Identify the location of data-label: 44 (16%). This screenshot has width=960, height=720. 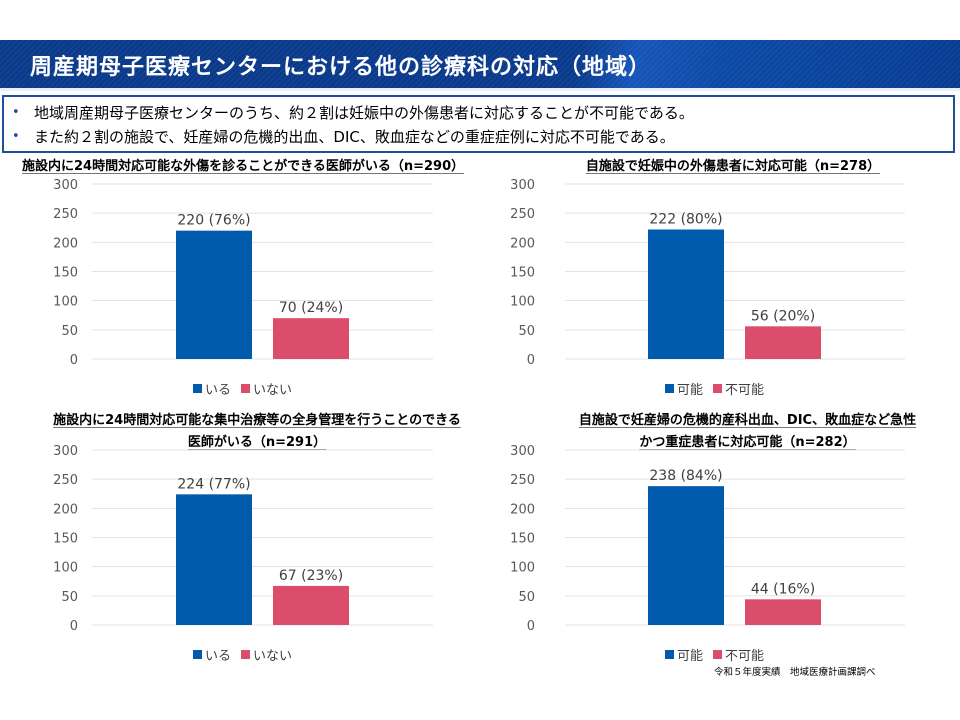
(783, 589).